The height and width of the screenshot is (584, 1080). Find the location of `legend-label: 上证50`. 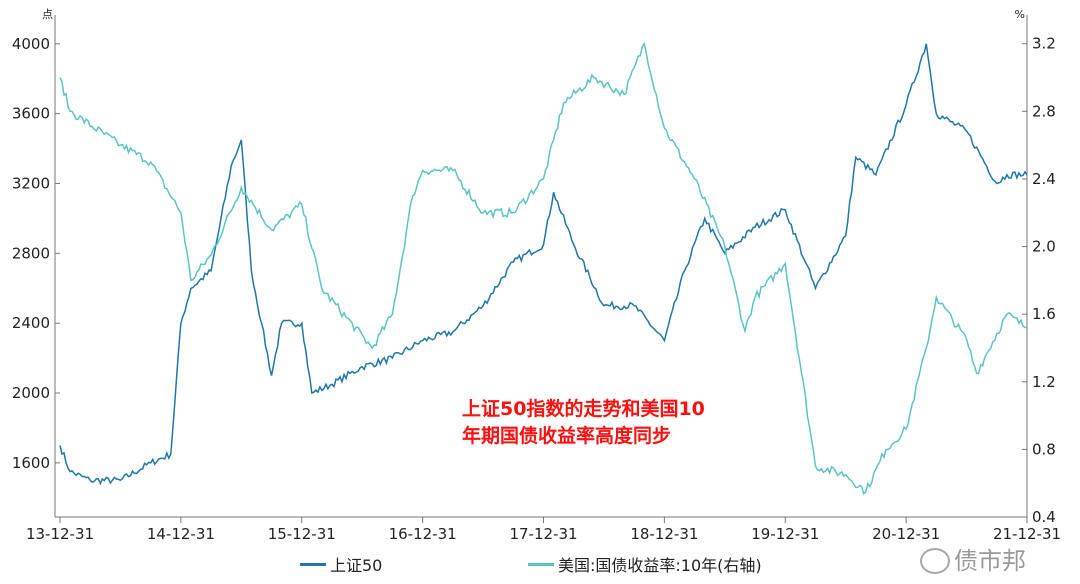

legend-label: 上证50 is located at coordinates (356, 565).